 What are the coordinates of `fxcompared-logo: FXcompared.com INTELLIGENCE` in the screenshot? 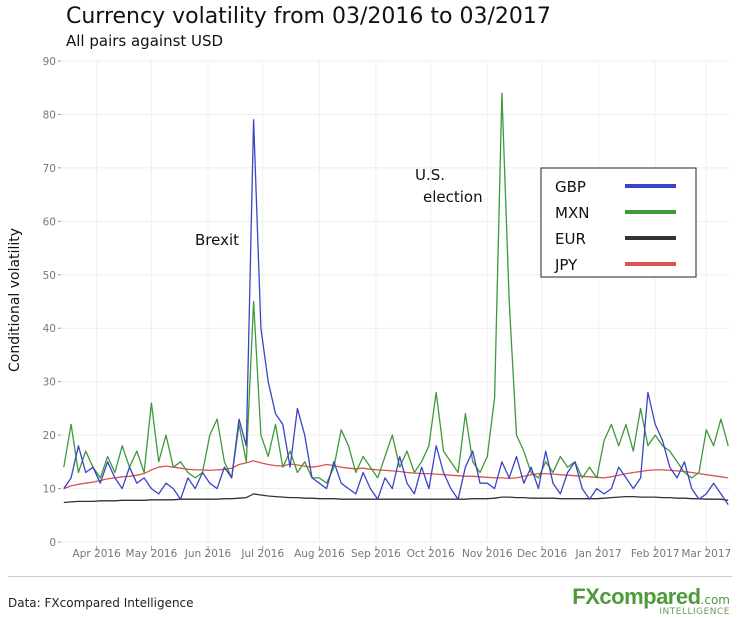 It's located at (651, 601).